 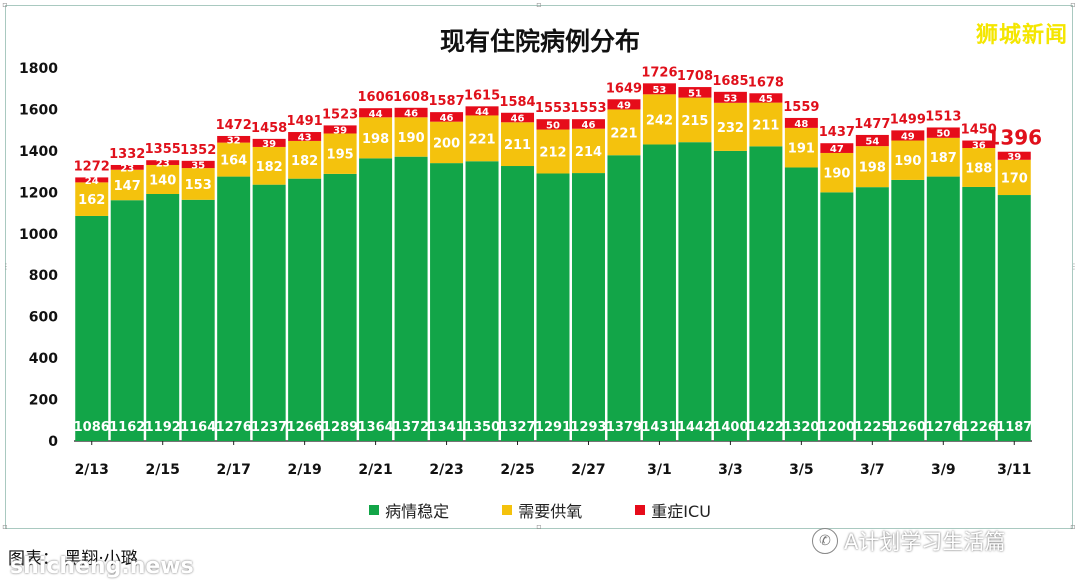 I want to click on data-label-stable: 1226, so click(x=979, y=427).